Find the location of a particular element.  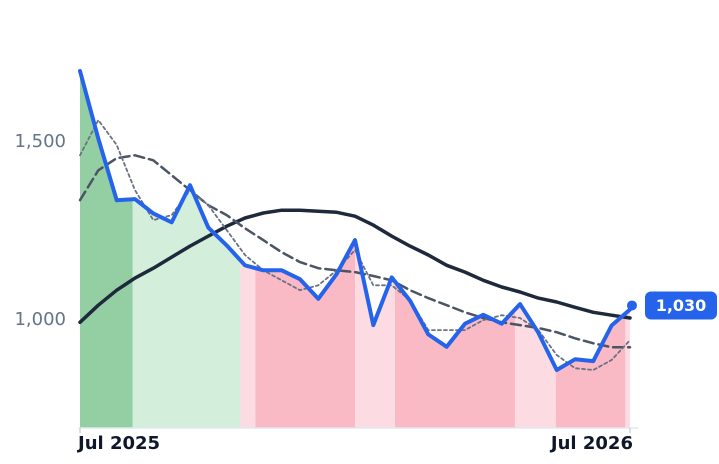

y-tick-label: 1,500 is located at coordinates (40, 141).